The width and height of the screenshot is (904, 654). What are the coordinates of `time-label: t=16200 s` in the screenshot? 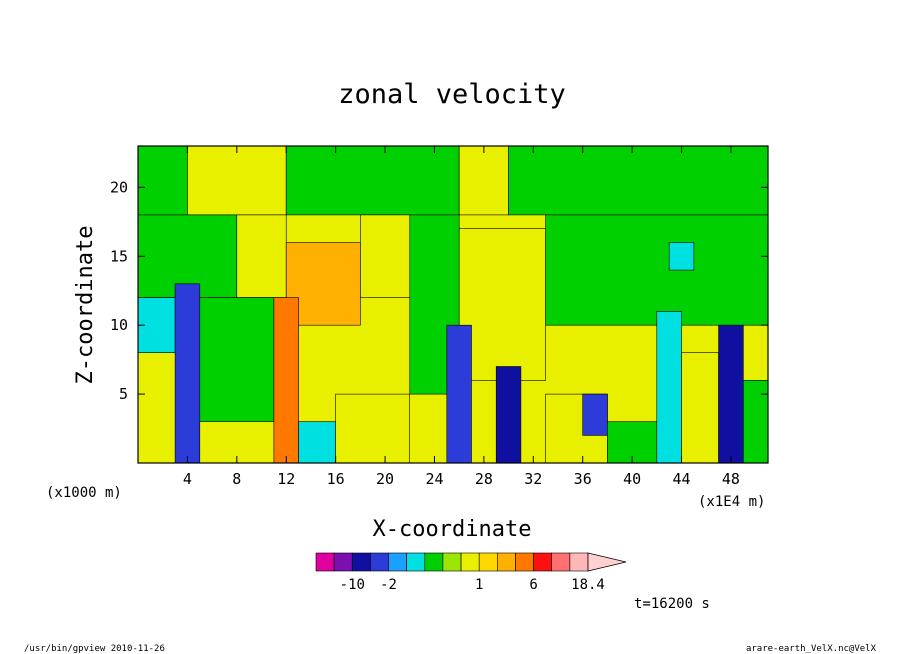 It's located at (672, 604).